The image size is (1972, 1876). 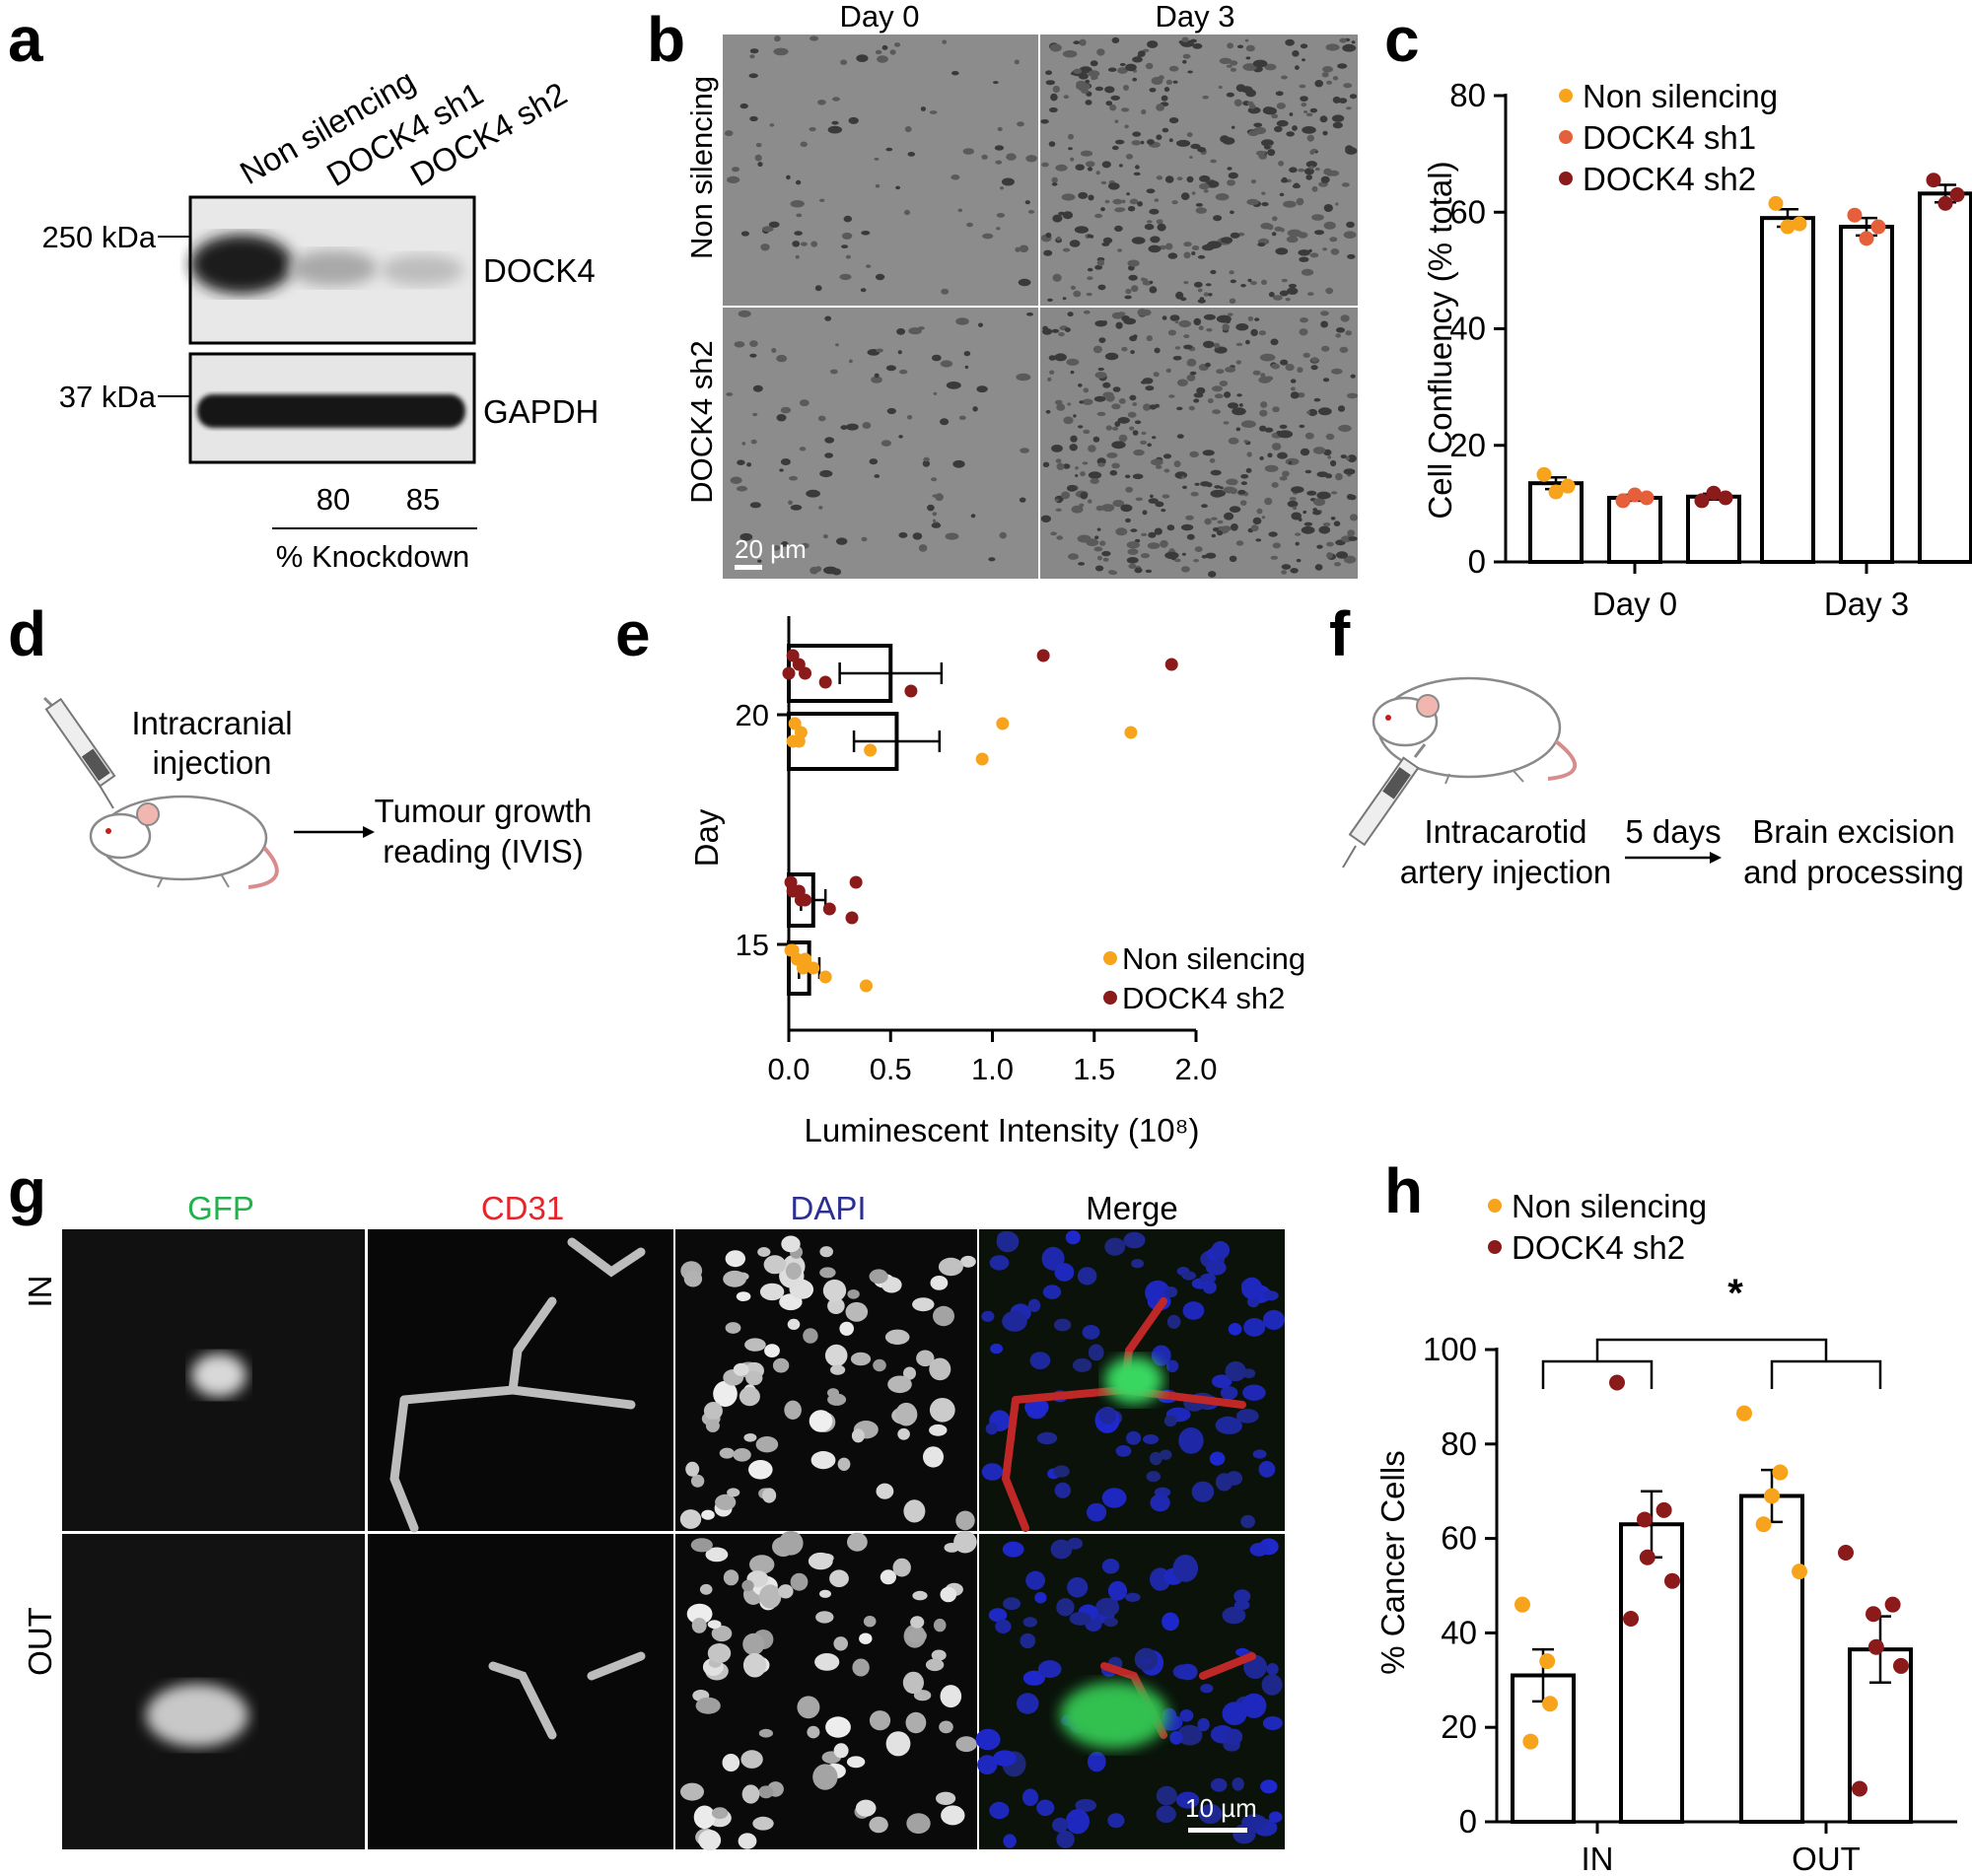 I want to click on micrograph-day0-nonsilencing, so click(x=880, y=170).